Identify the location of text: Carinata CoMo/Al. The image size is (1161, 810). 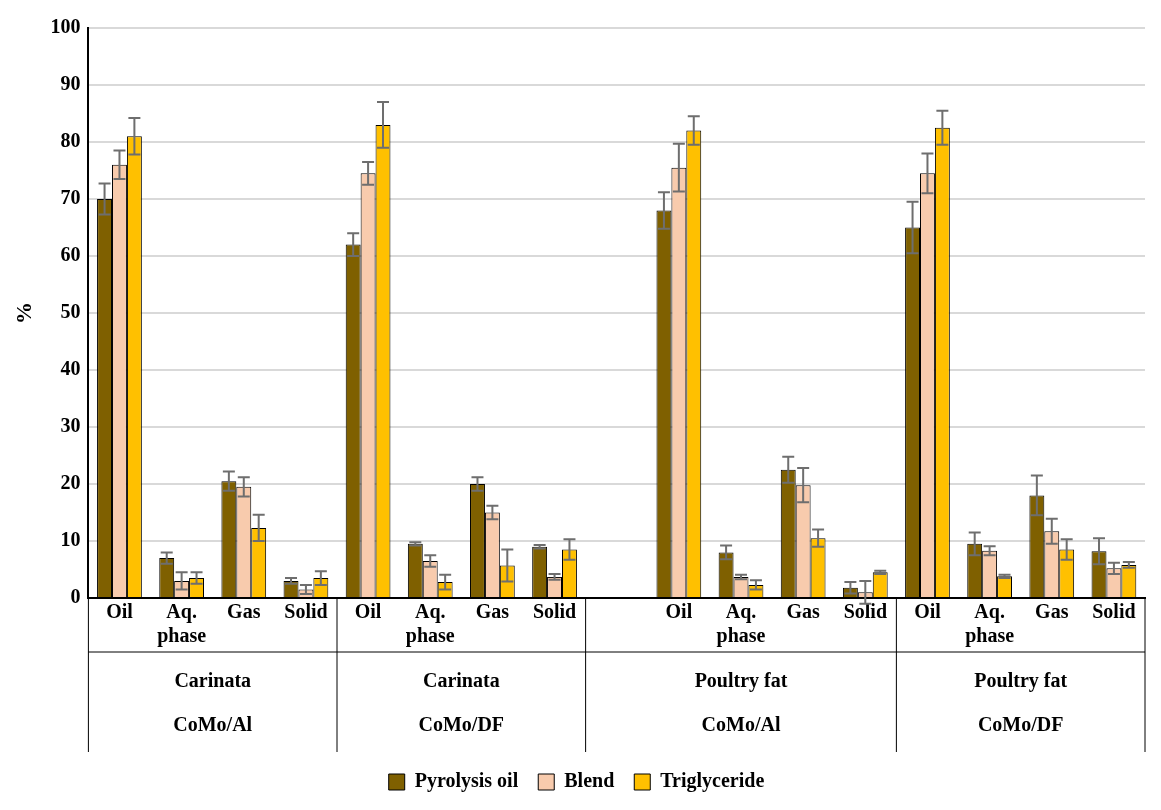
(213, 702).